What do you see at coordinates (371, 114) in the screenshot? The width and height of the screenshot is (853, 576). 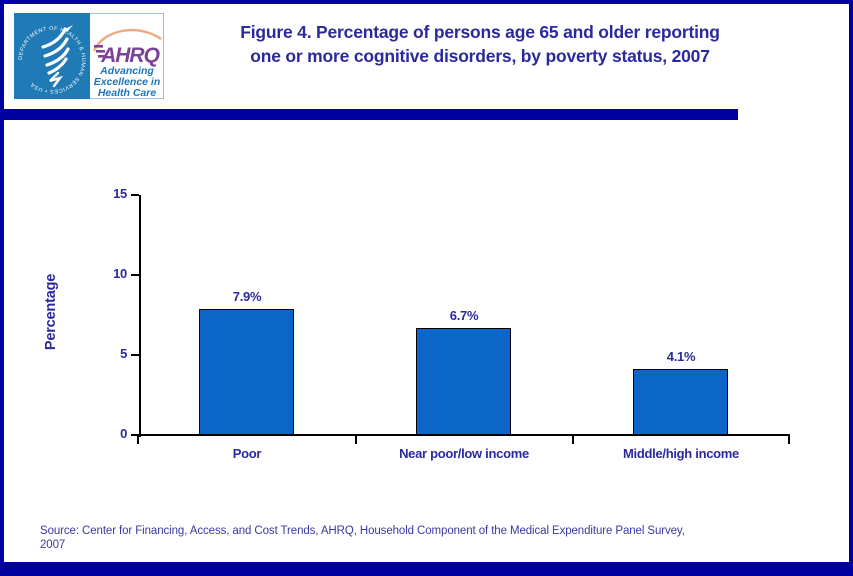 I see `header-divider-bar` at bounding box center [371, 114].